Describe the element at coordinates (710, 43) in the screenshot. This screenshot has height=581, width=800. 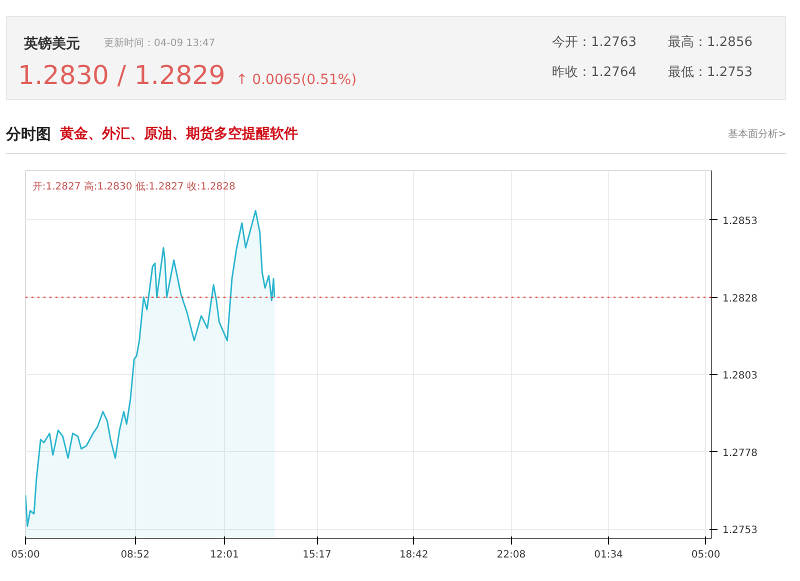
I see `text: 最高：1.2856` at that location.